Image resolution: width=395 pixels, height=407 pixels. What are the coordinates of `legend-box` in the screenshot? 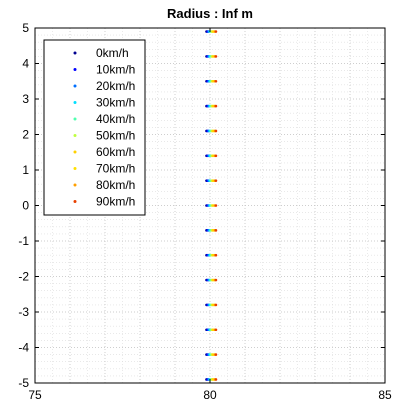 It's located at (94, 127).